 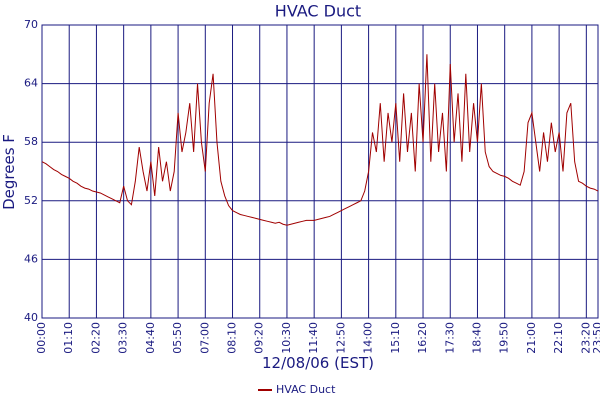 What do you see at coordinates (340, 338) in the screenshot?
I see `x-tick-label: 12:50` at bounding box center [340, 338].